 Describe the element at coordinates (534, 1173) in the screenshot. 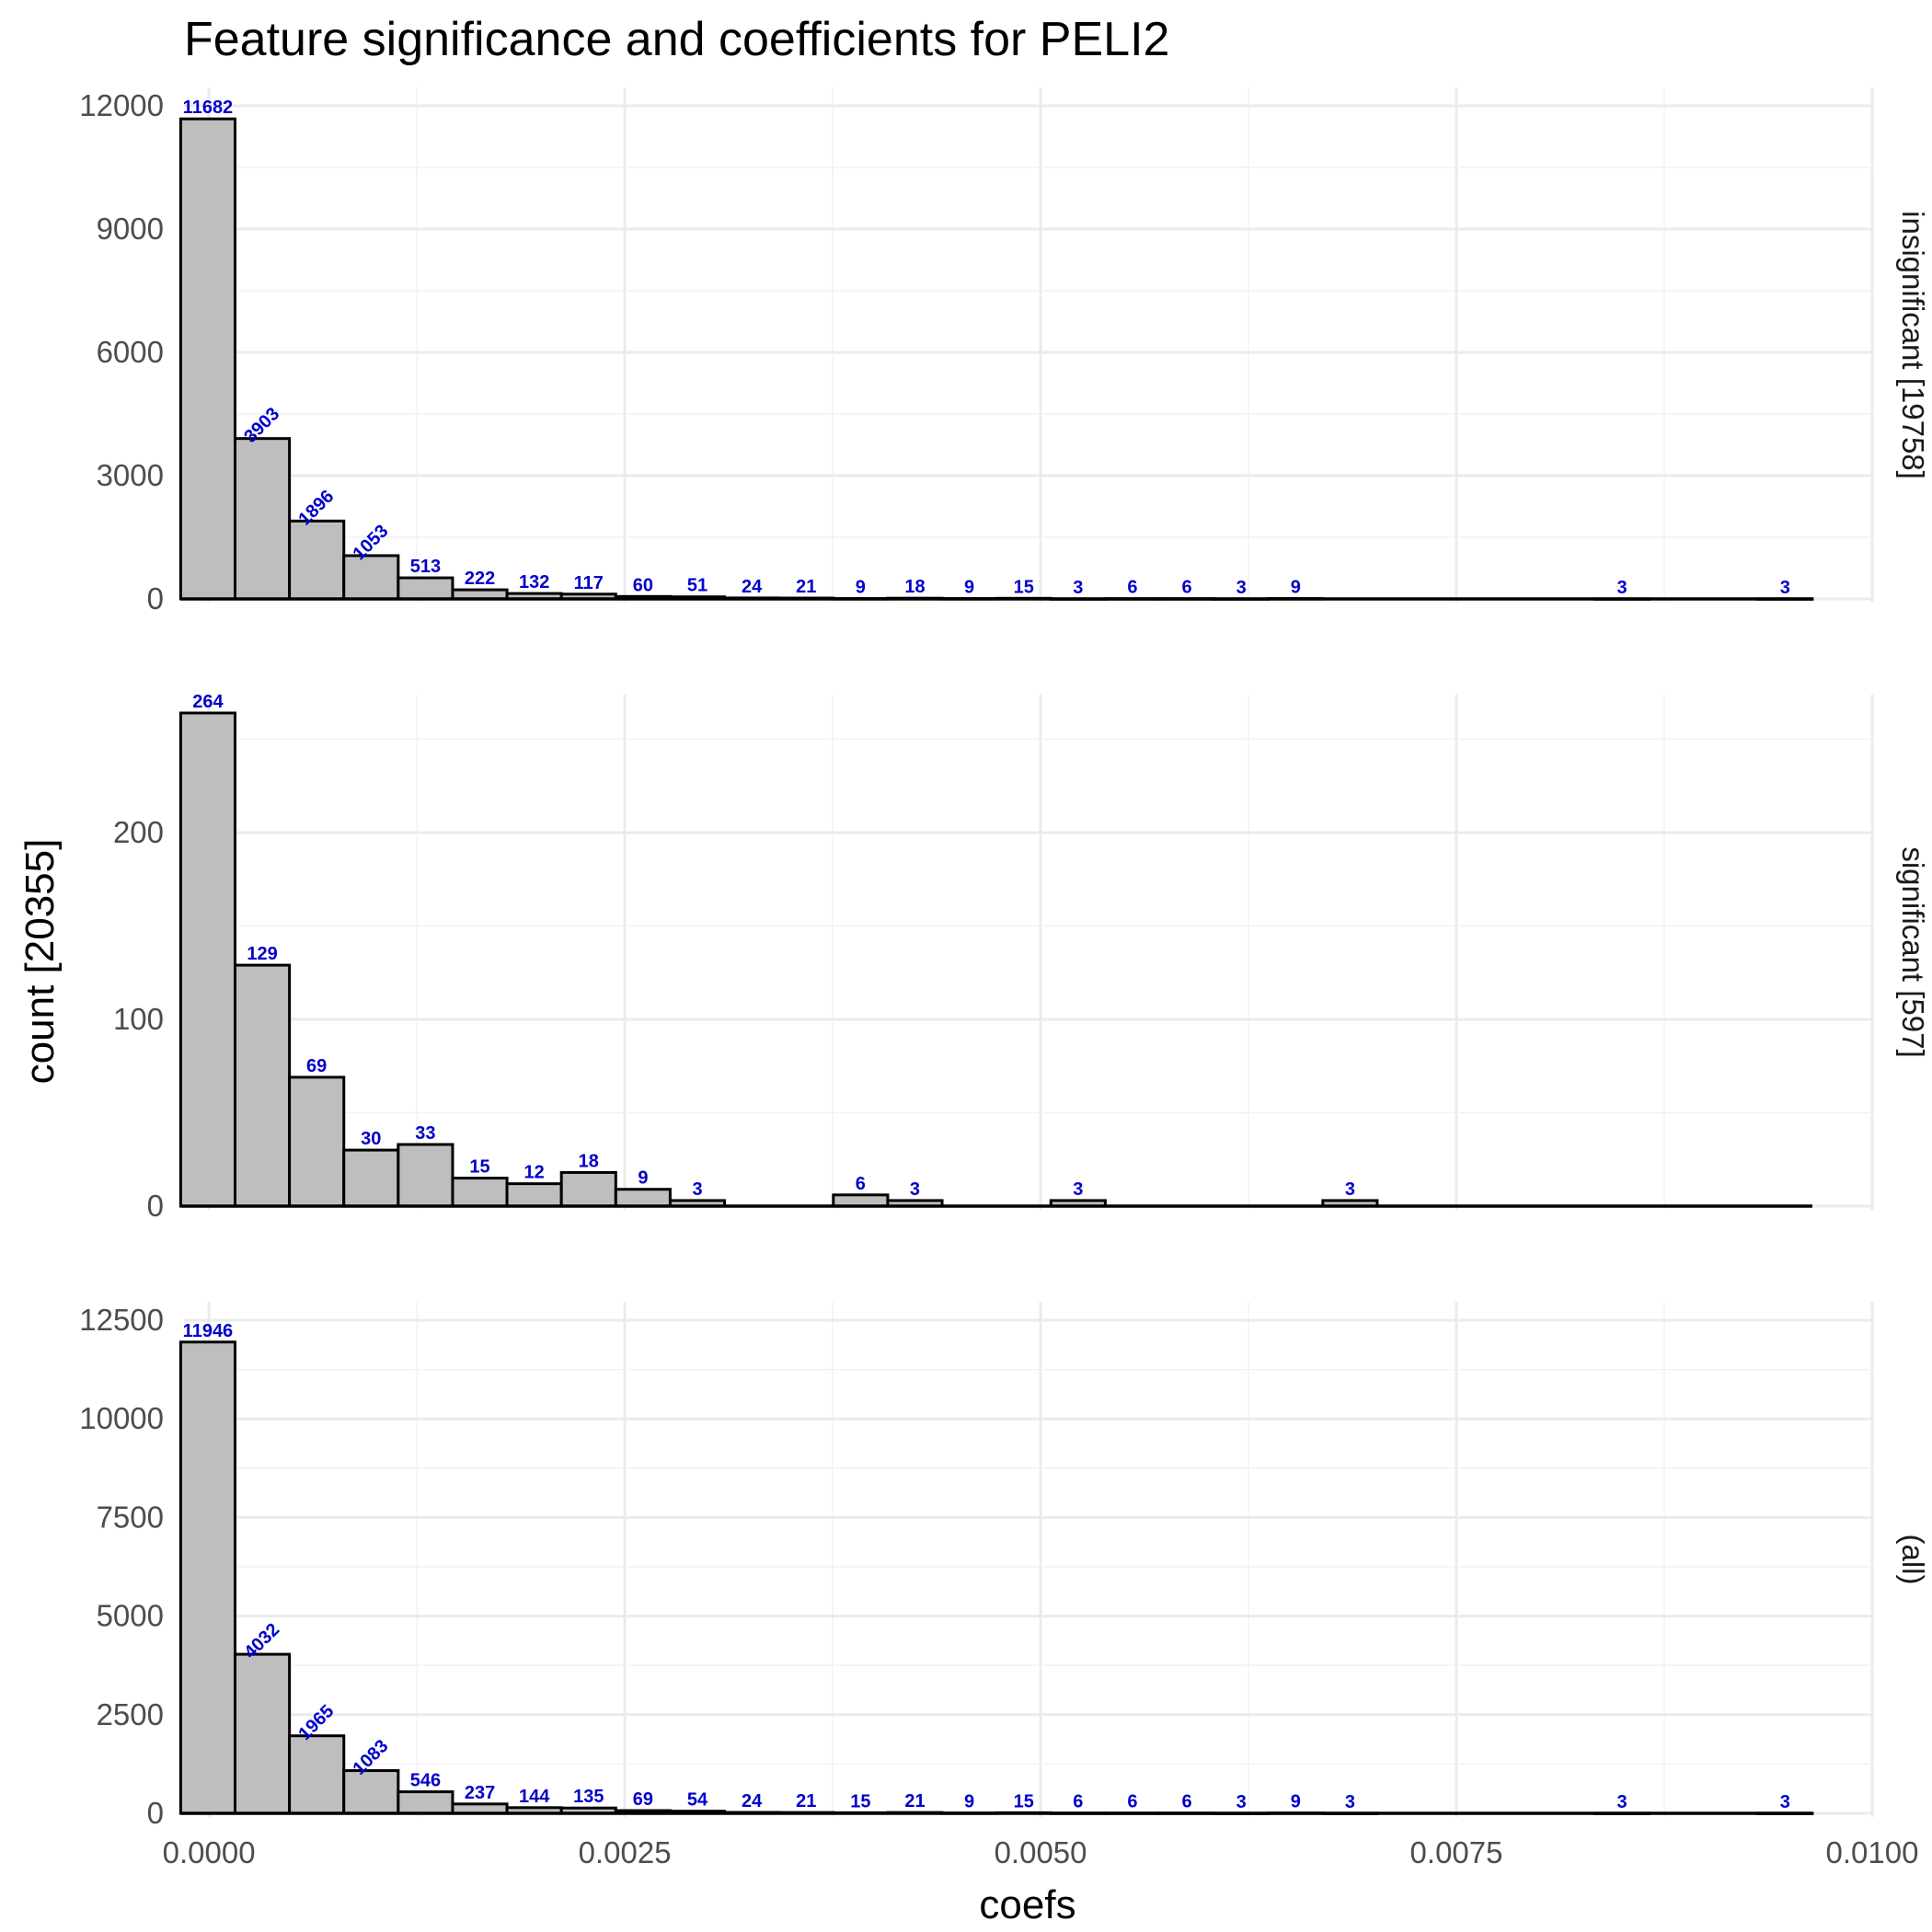

I see `bar-count-label: 12` at that location.